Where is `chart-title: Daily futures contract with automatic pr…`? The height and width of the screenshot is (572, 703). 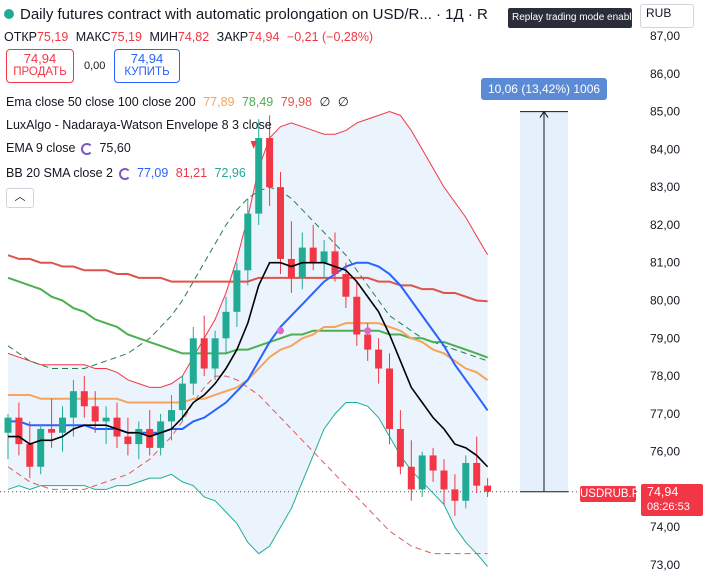
chart-title: Daily futures contract with automatic pr… is located at coordinates (246, 14).